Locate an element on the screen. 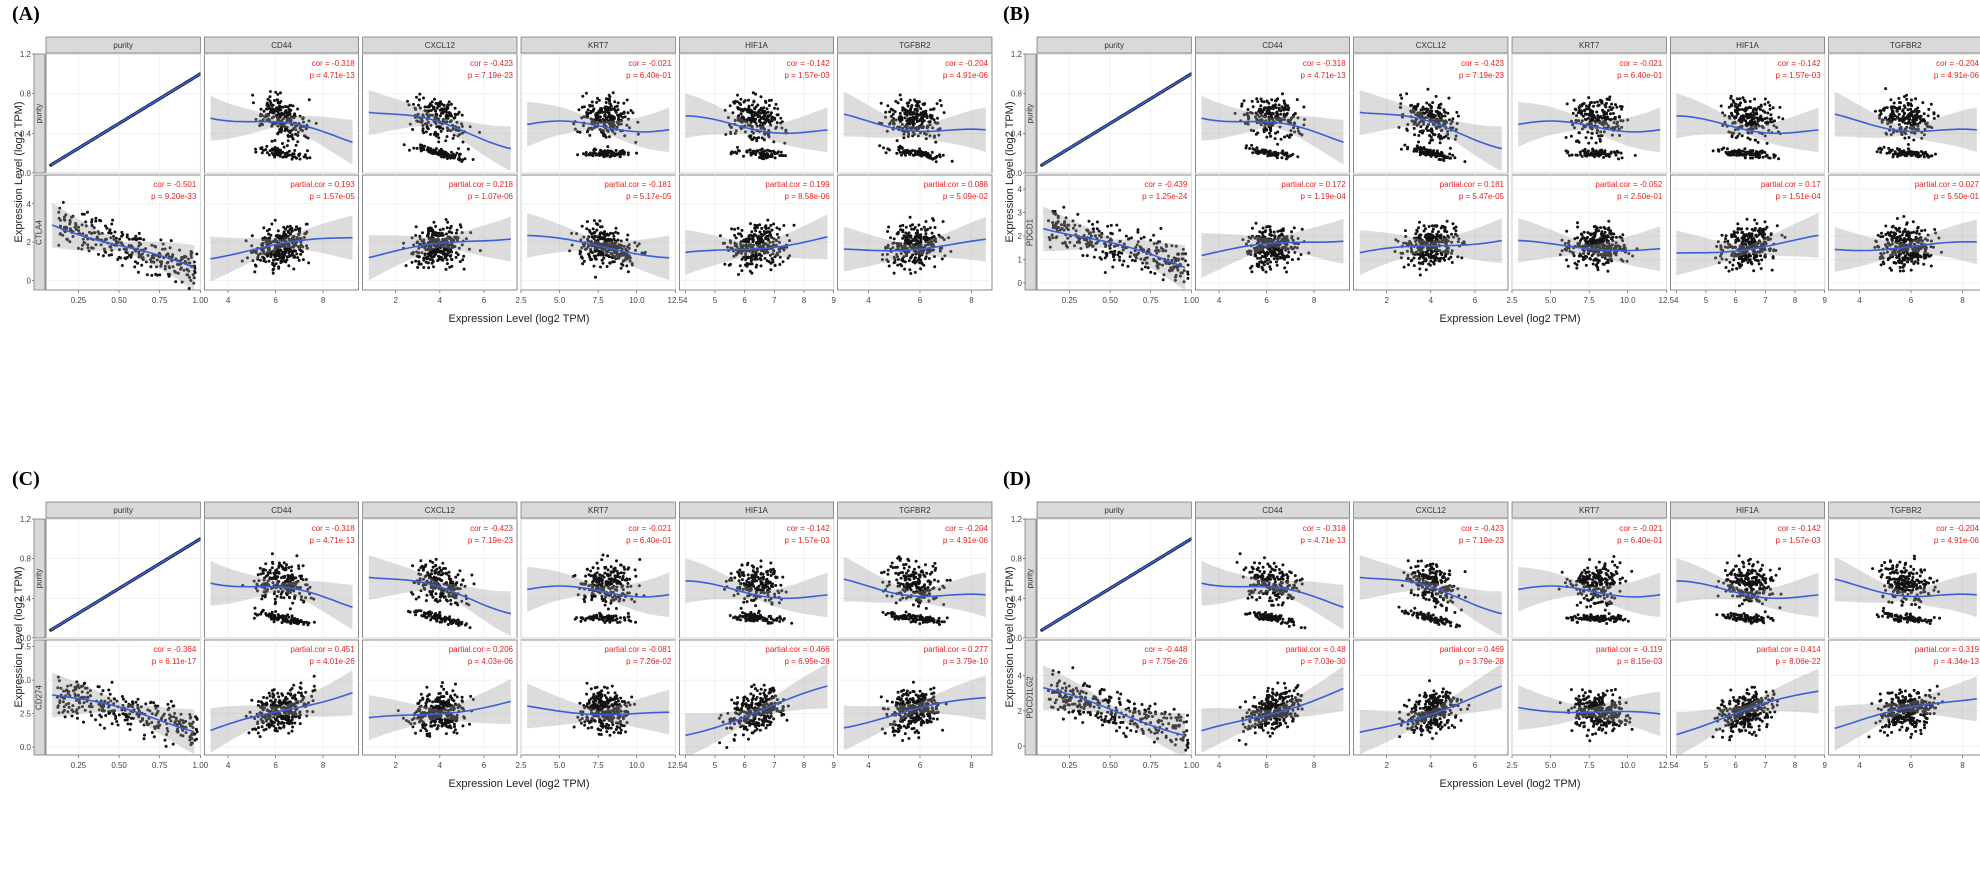 This screenshot has height=890, width=1980. y-tick-label: 0.4 is located at coordinates (1017, 133).